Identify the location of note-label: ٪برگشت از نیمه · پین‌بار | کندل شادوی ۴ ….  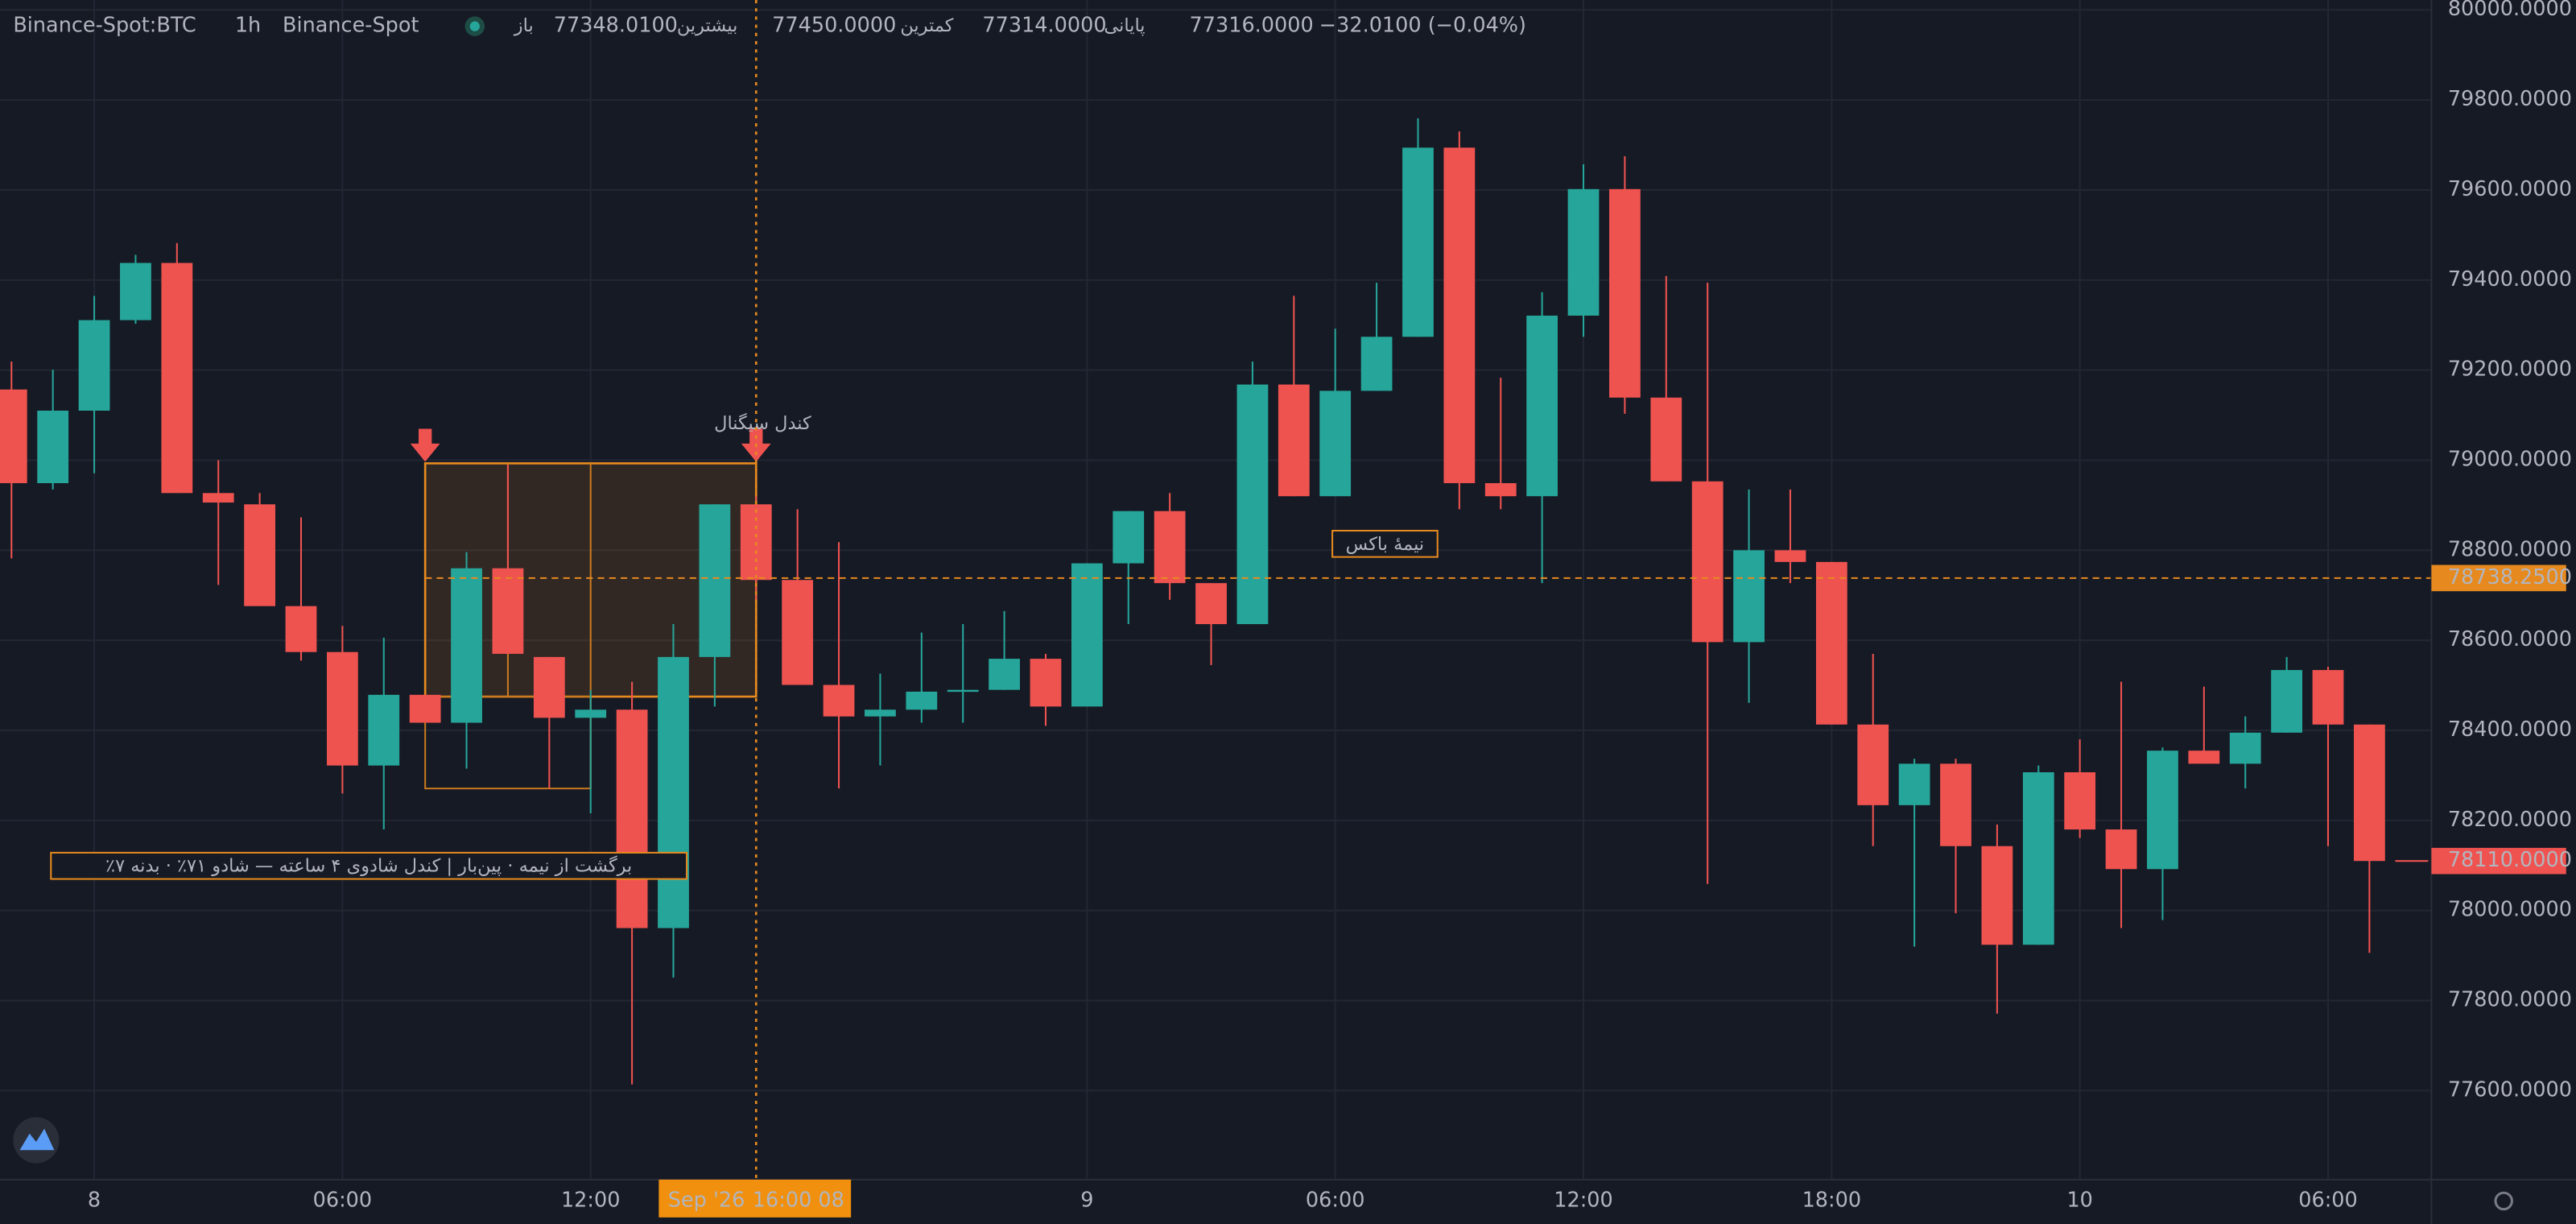
(368, 866).